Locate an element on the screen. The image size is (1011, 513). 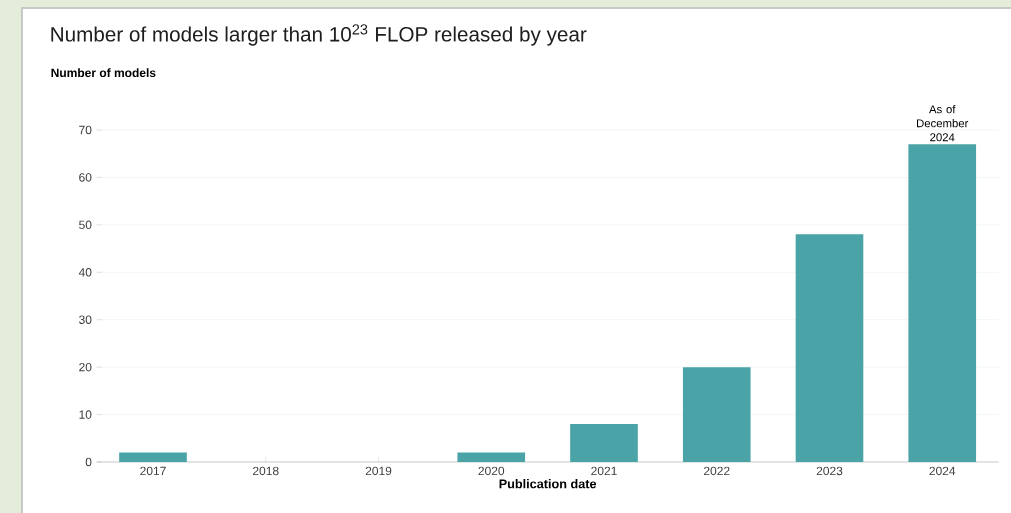
x-tick-label: 2022 is located at coordinates (717, 471).